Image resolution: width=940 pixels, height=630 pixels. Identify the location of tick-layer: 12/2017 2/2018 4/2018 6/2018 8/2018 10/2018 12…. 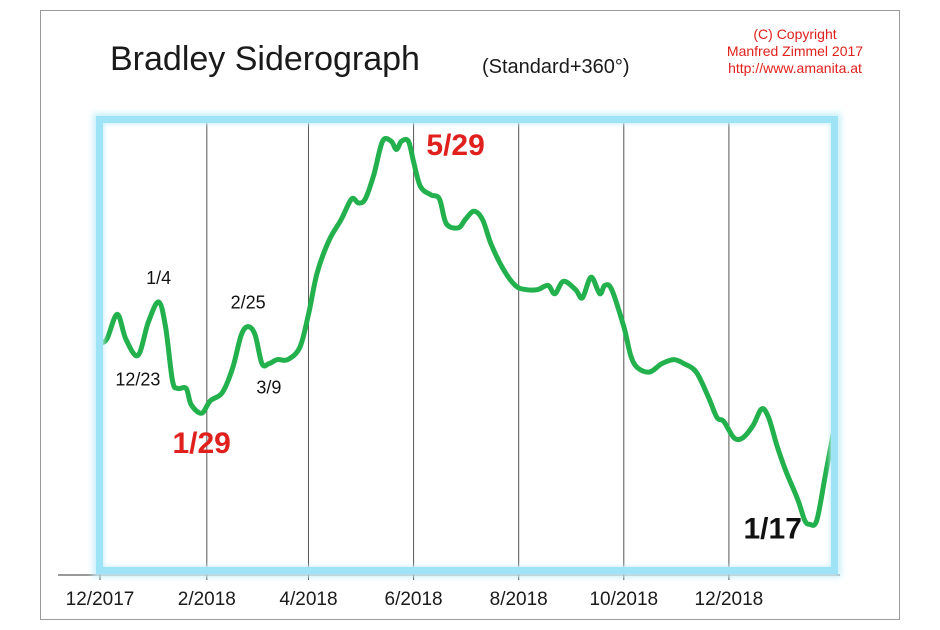
(449, 591).